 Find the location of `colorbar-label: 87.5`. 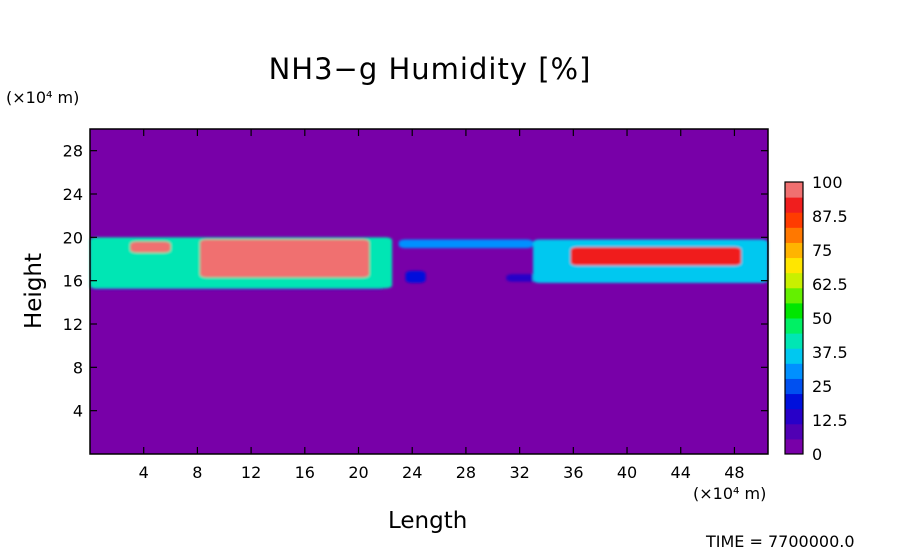

colorbar-label: 87.5 is located at coordinates (830, 216).